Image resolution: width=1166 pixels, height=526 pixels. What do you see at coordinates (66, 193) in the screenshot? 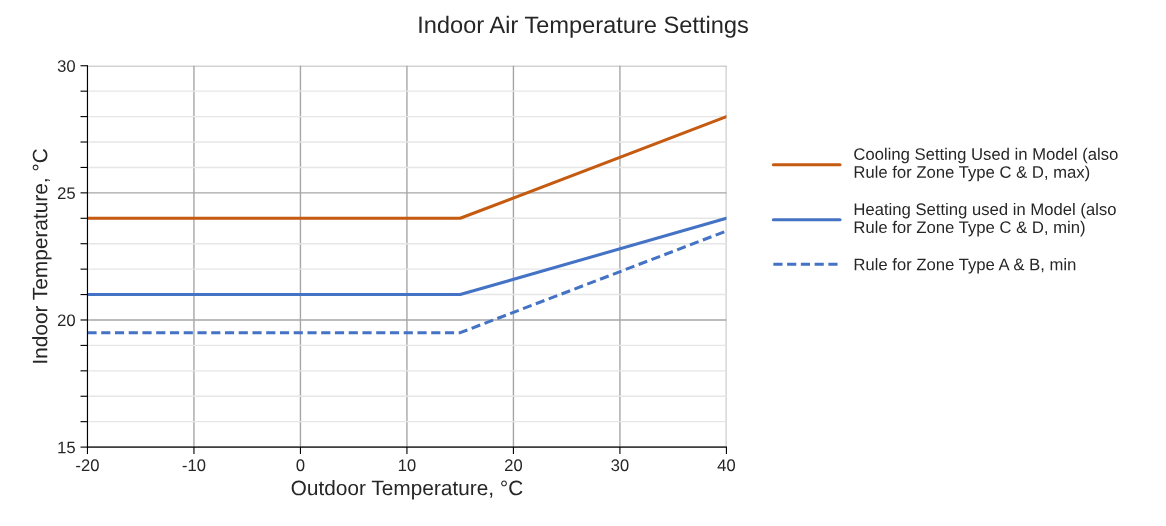
I see `y-tick-label: 25` at bounding box center [66, 193].